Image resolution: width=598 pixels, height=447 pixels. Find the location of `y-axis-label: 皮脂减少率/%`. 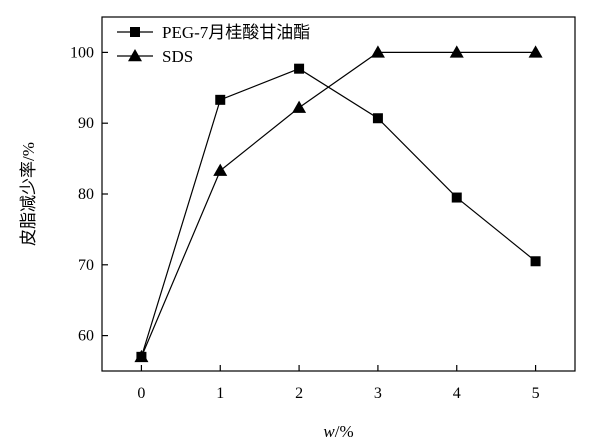

y-axis-label: 皮脂减少率/% is located at coordinates (28, 194).